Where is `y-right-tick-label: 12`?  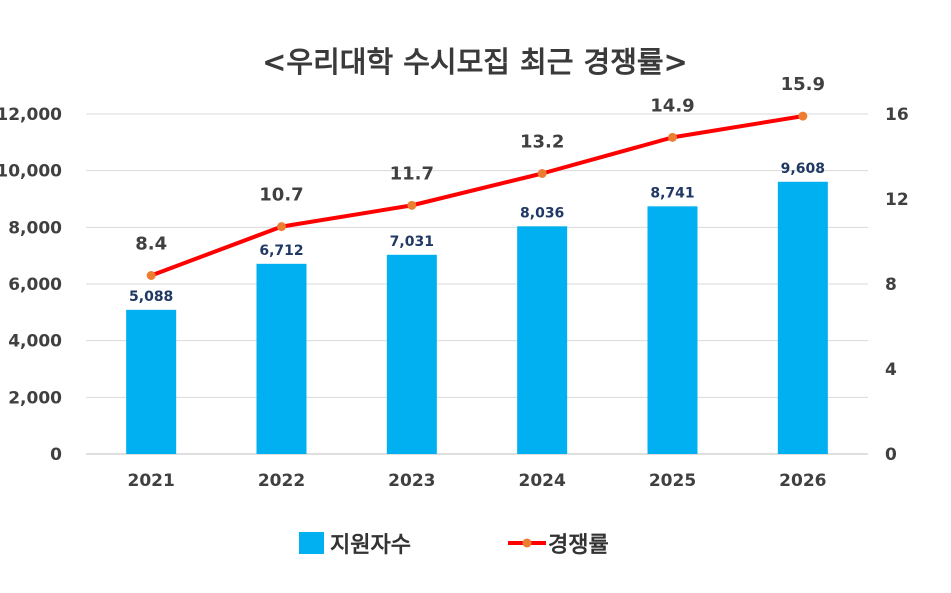
y-right-tick-label: 12 is located at coordinates (897, 200).